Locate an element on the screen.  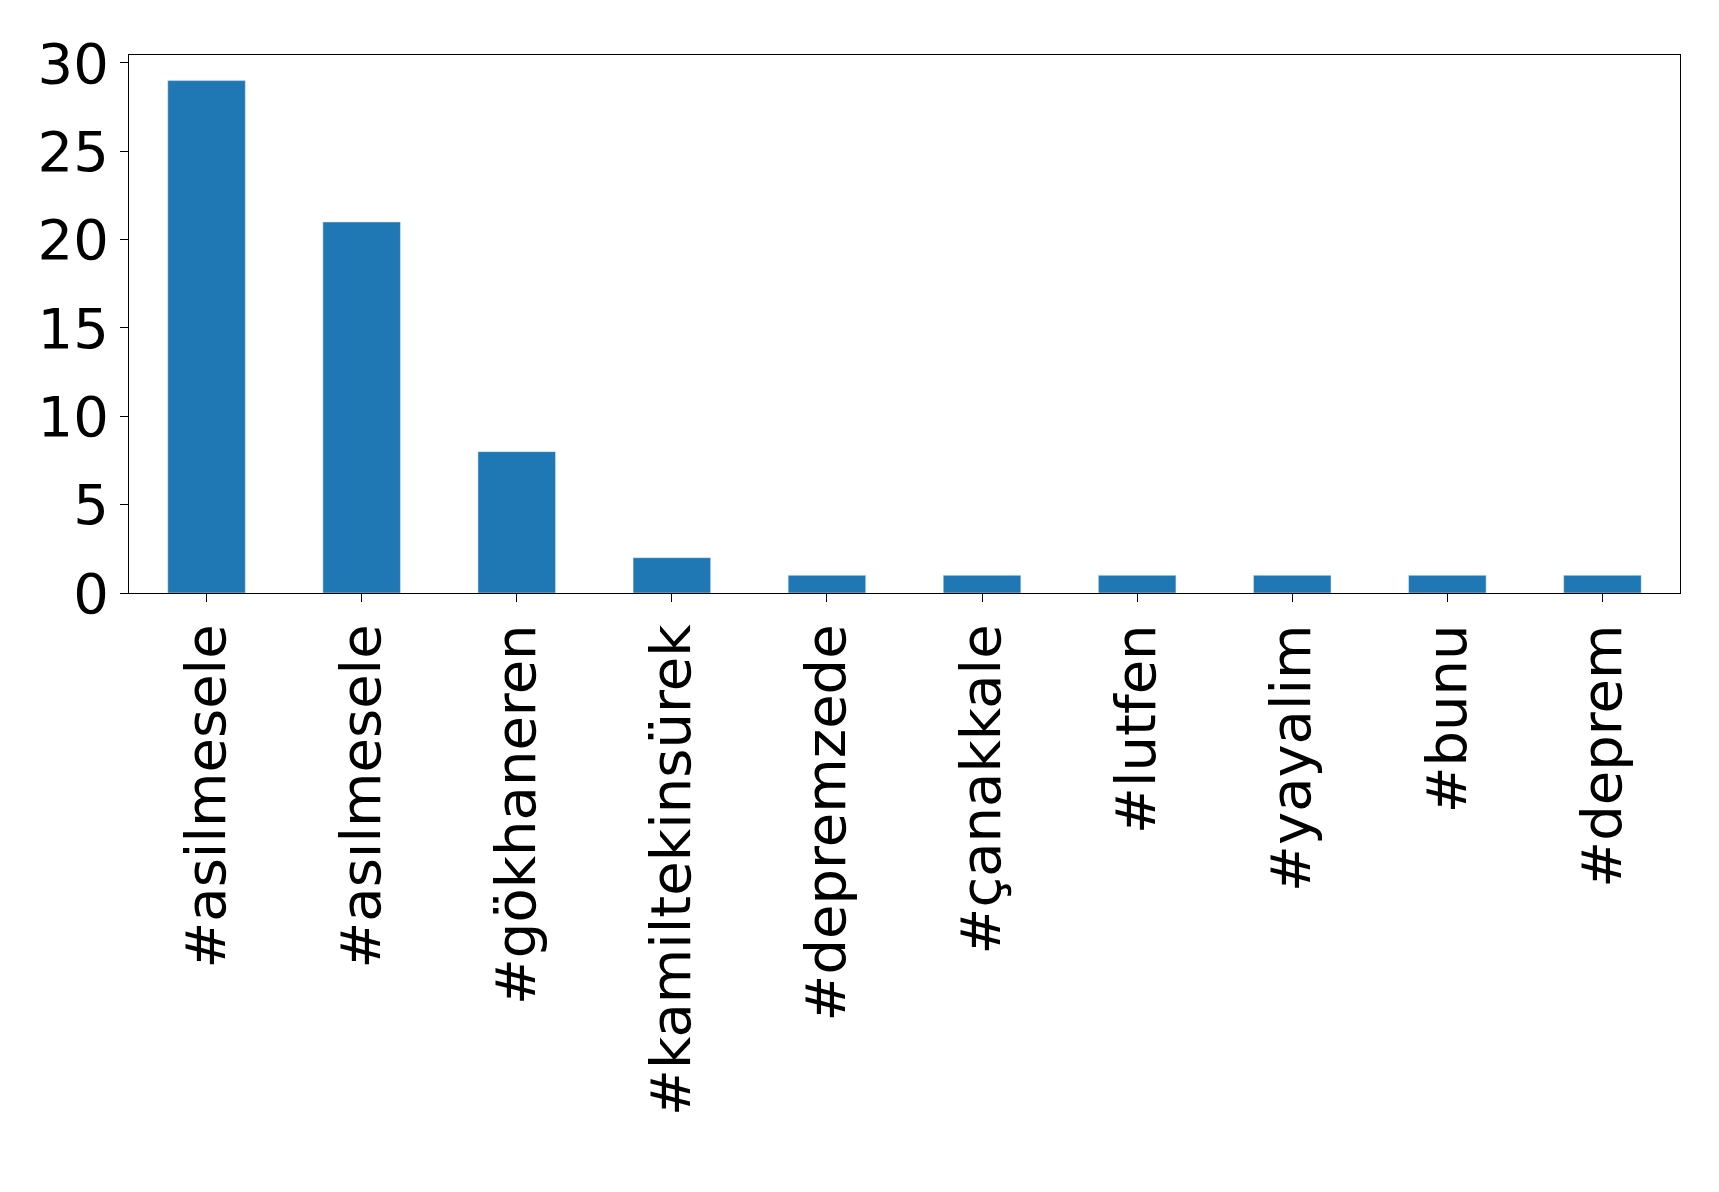
x-tick-label: #bunu is located at coordinates (1446, 719).